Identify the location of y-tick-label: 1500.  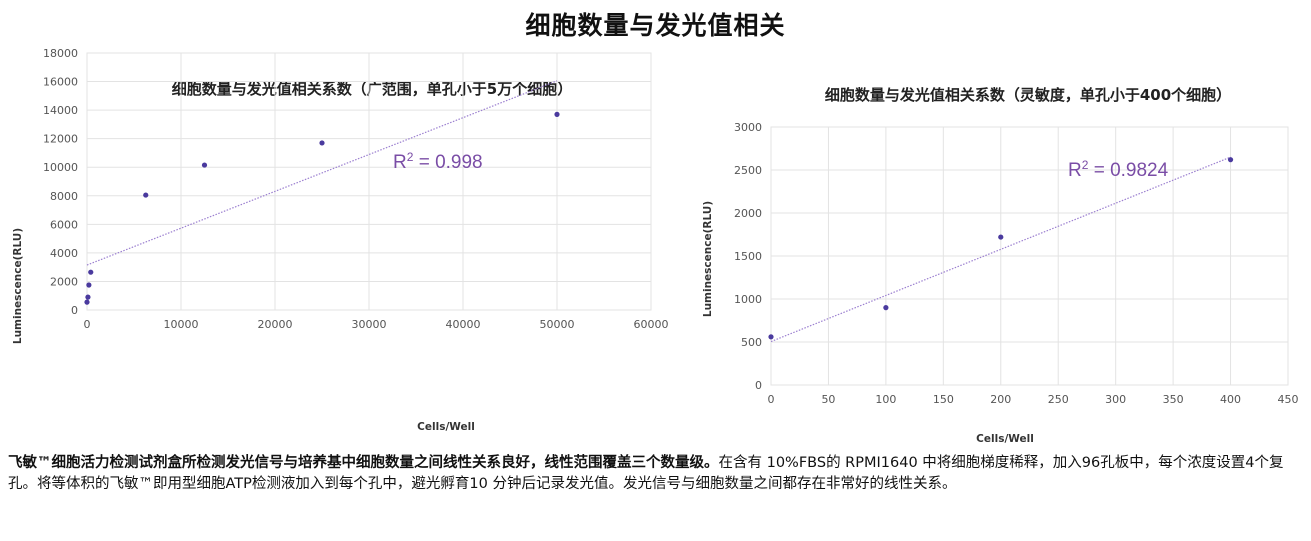
(748, 256).